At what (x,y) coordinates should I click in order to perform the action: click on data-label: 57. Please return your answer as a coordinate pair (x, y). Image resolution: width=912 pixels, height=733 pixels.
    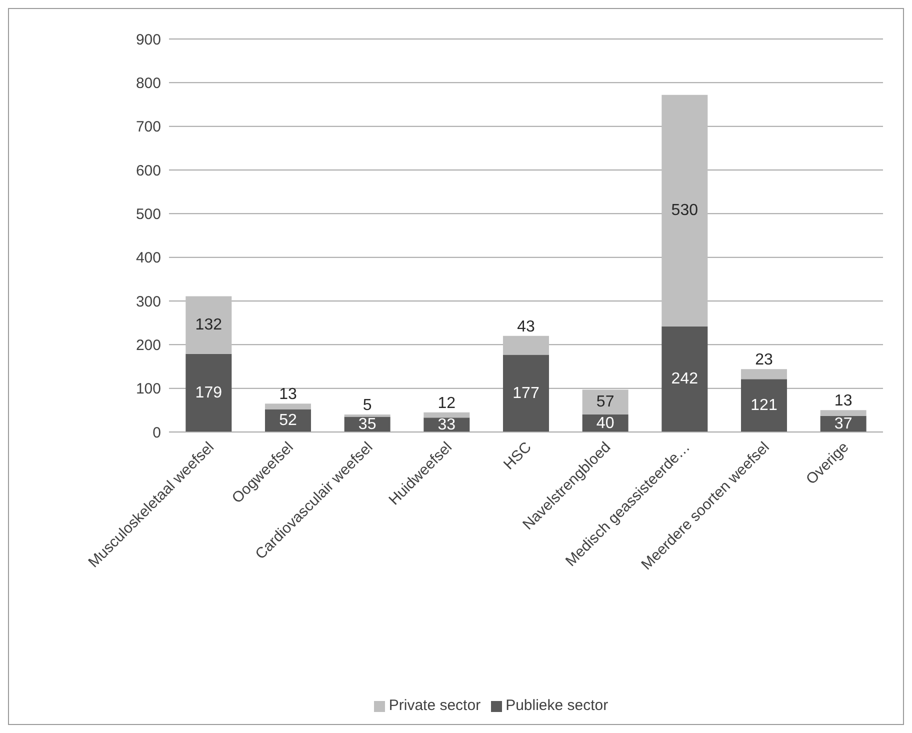
    Looking at the image, I should click on (605, 402).